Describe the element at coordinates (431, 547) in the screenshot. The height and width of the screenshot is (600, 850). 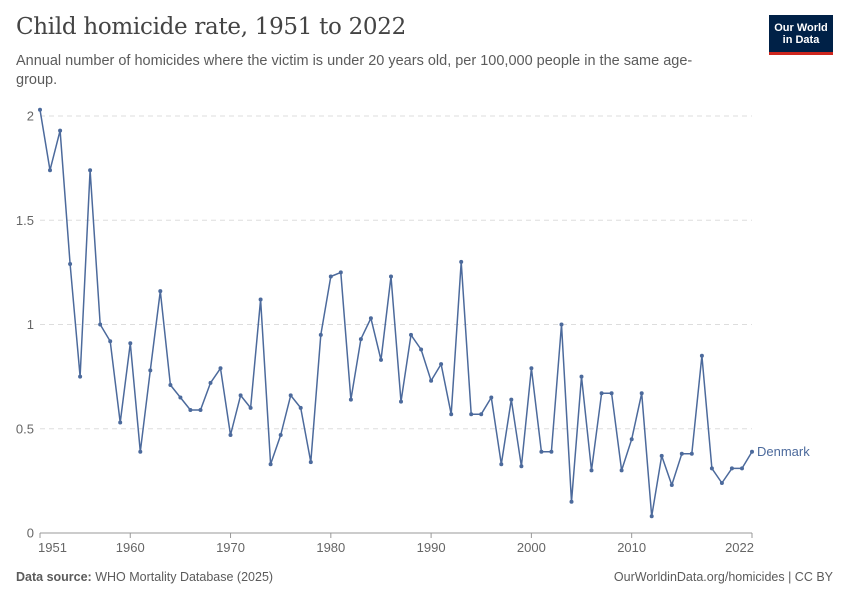
I see `x-tick-label: 1990` at that location.